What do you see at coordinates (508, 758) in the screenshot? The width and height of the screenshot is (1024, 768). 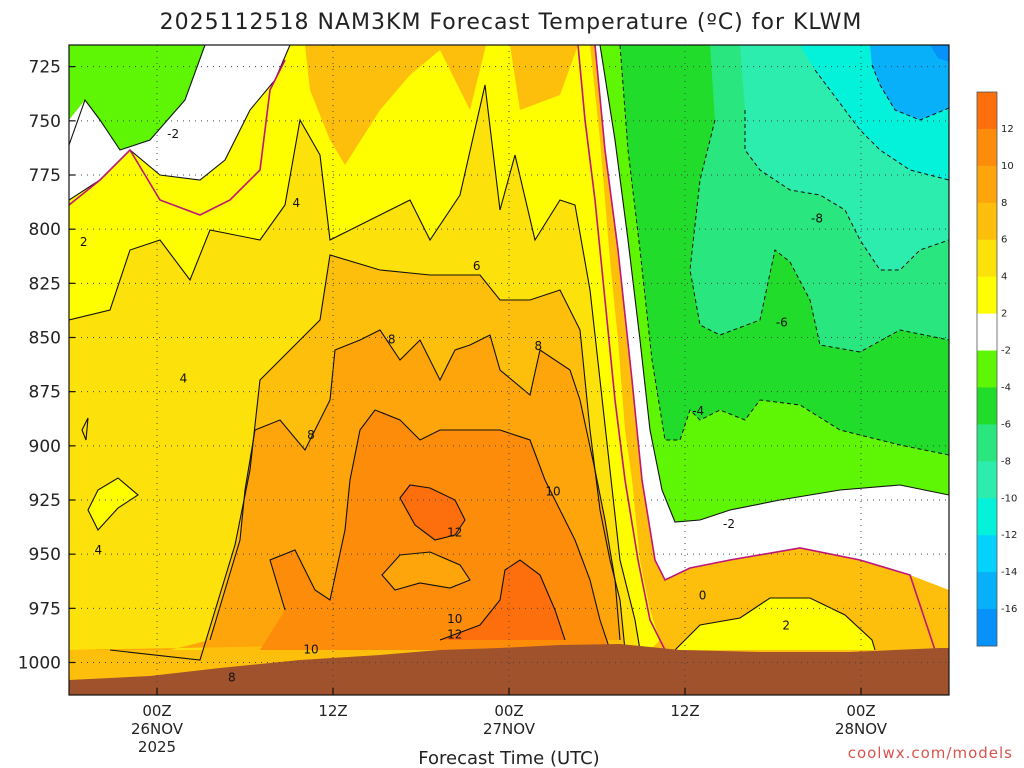 I see `x-axis-label: Forecast Time (UTC)` at bounding box center [508, 758].